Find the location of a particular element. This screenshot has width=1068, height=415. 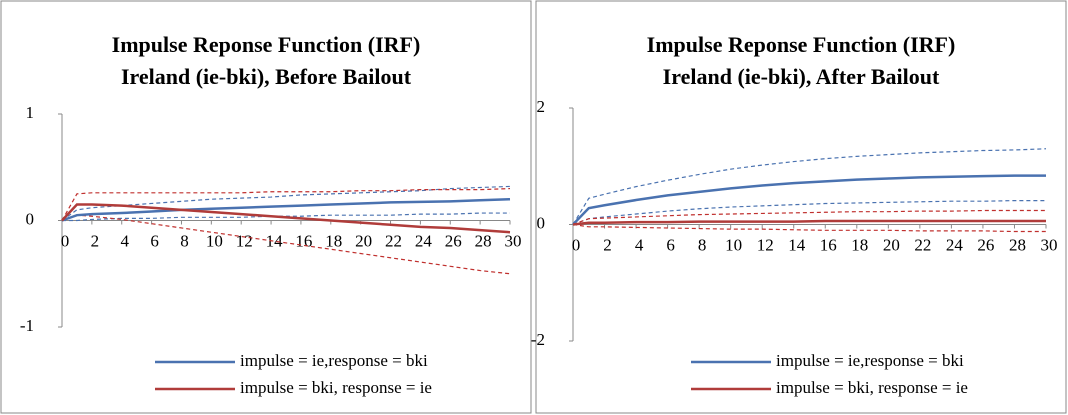

y-tick-label: 2 is located at coordinates (541, 106).